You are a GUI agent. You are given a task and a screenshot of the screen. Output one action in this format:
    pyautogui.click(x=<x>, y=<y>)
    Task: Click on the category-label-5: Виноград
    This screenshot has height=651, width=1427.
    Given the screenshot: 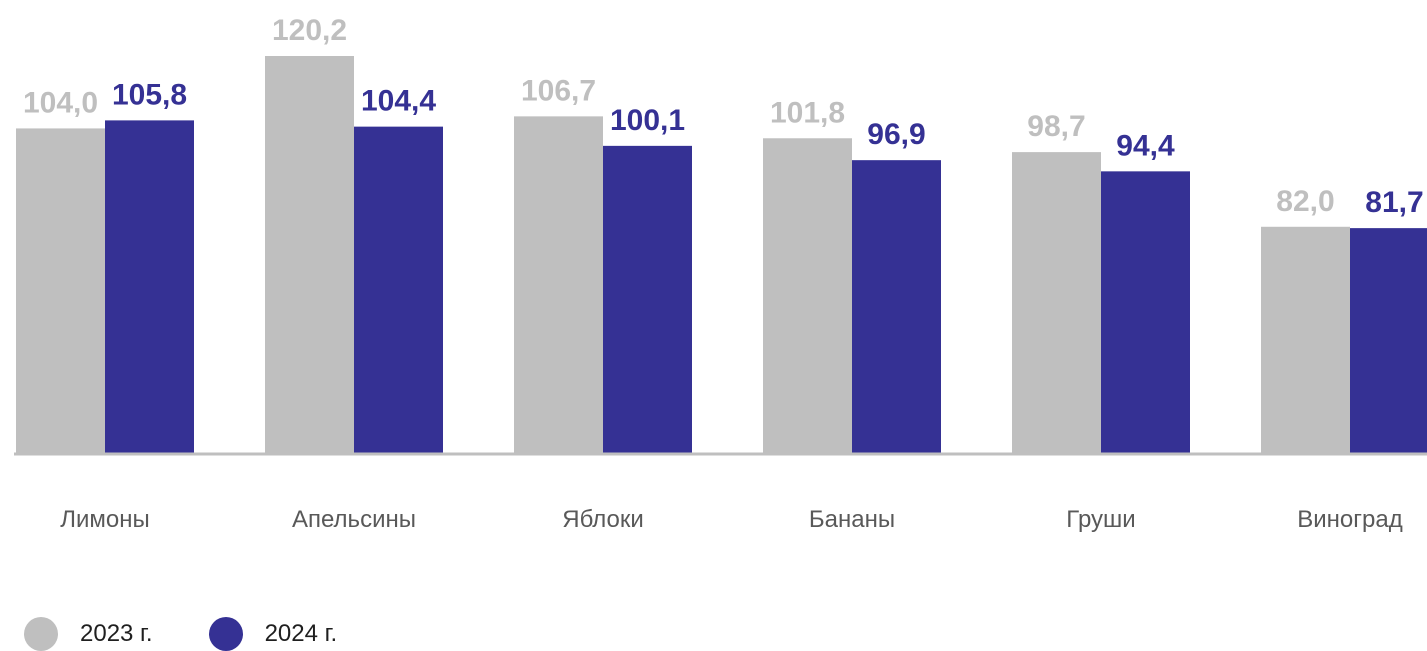 What is the action you would take?
    pyautogui.click(x=1349, y=519)
    